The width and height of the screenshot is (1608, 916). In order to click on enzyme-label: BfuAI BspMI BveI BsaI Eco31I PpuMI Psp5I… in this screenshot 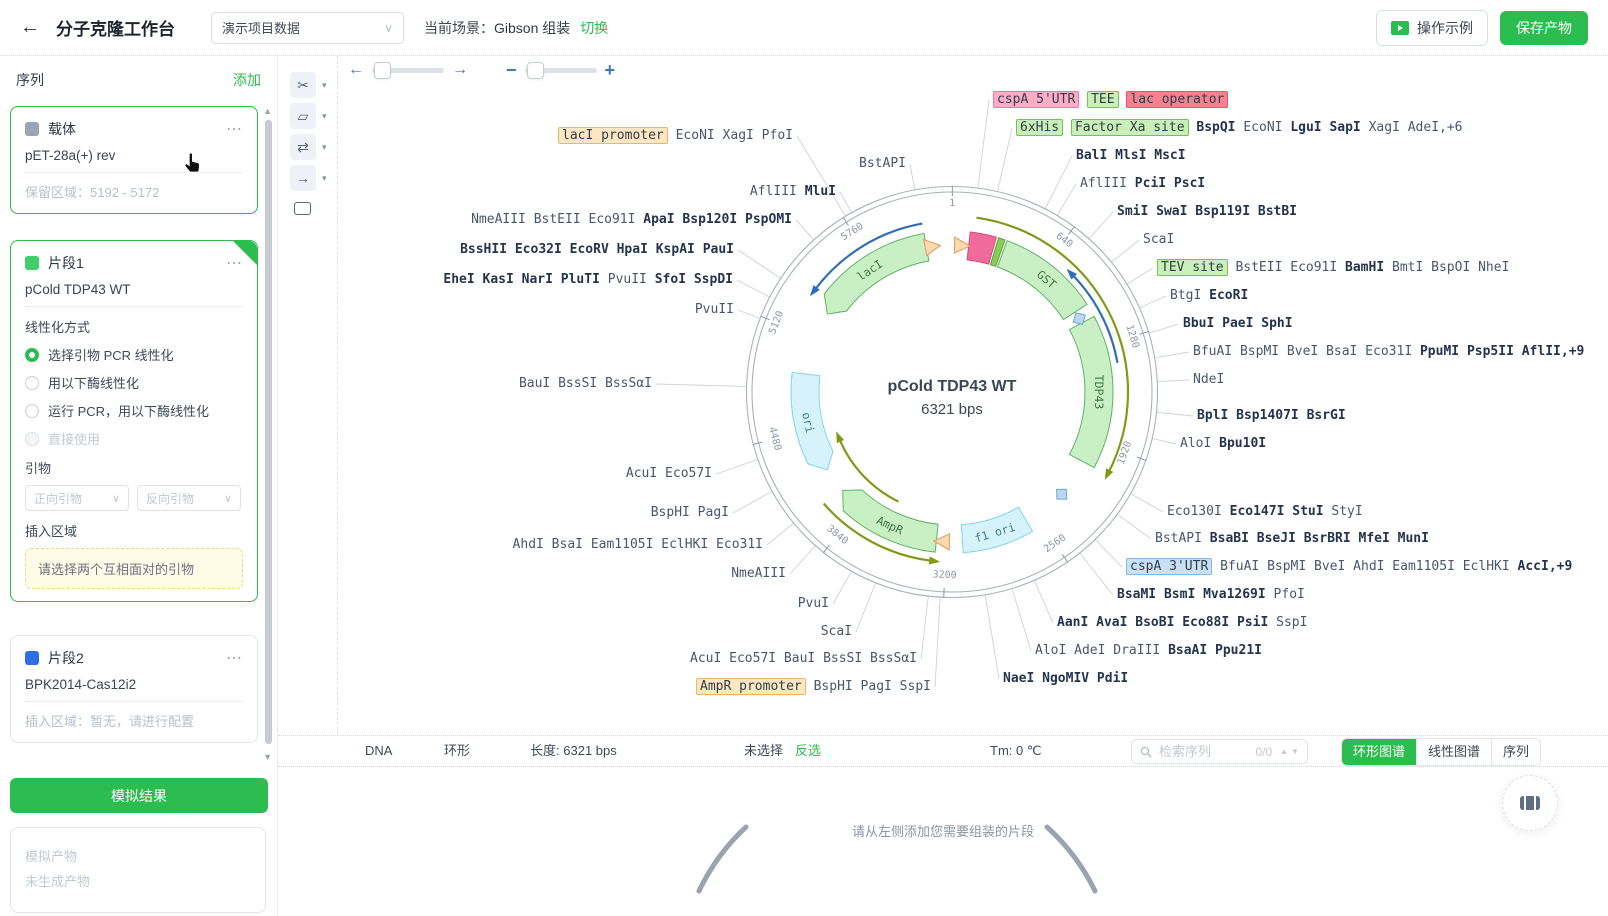, I will do `click(1389, 351)`.